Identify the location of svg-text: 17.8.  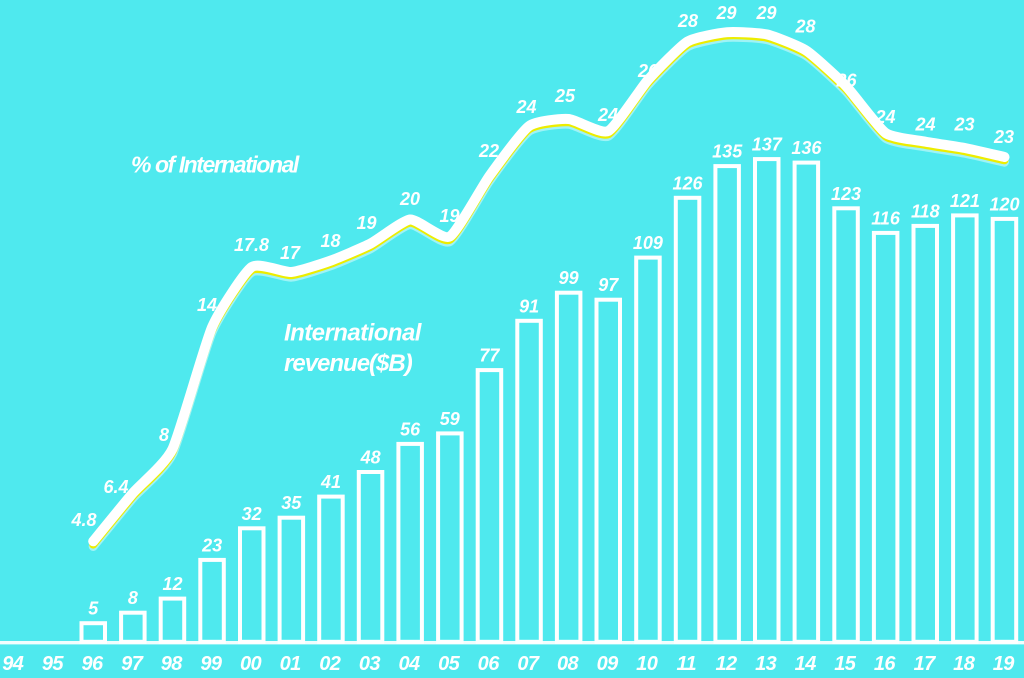
(251, 245).